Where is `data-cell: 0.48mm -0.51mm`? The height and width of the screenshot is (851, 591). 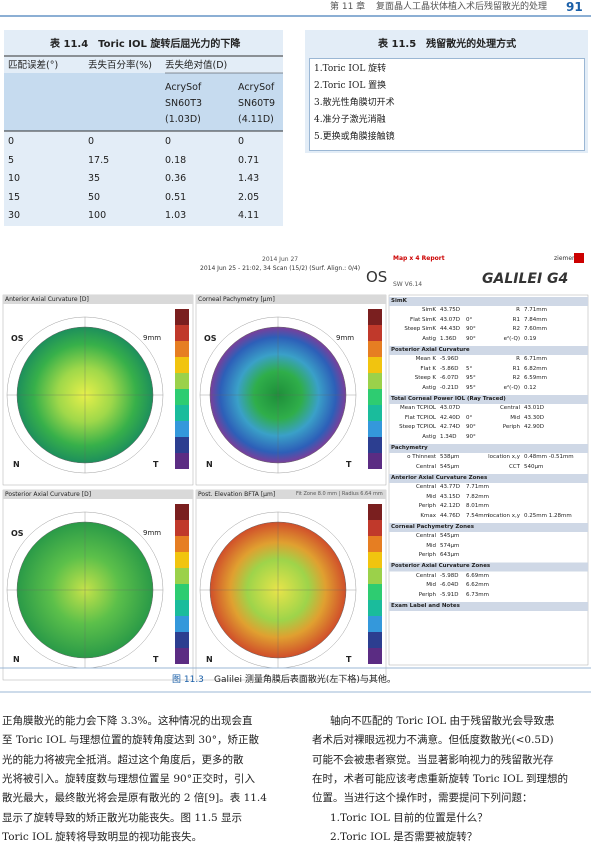
data-cell: 0.48mm -0.51mm is located at coordinates (549, 457).